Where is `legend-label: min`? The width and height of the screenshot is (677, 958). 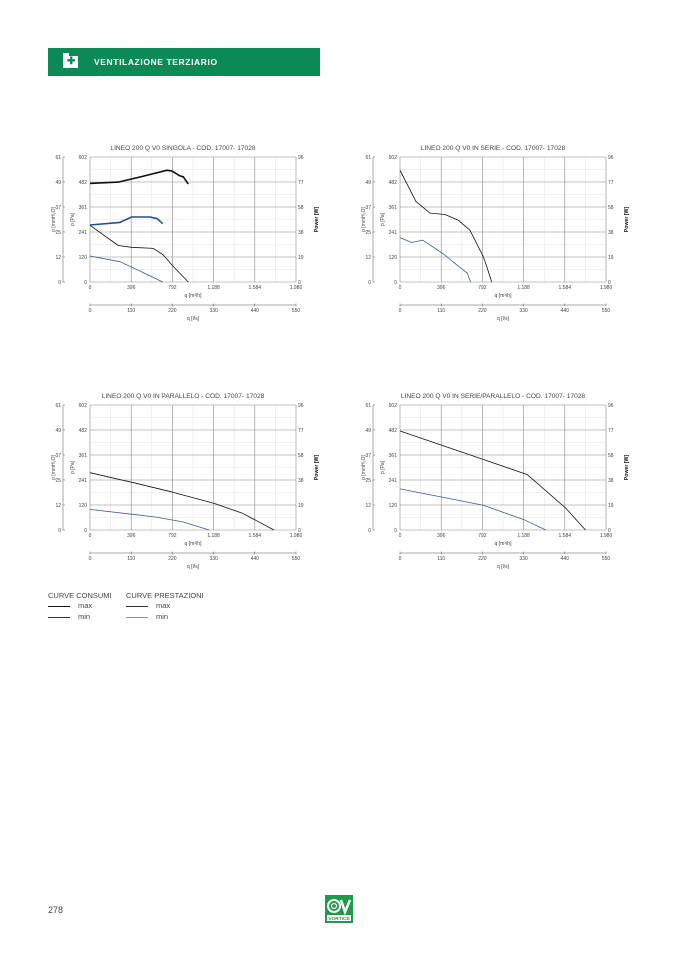 legend-label: min is located at coordinates (162, 616).